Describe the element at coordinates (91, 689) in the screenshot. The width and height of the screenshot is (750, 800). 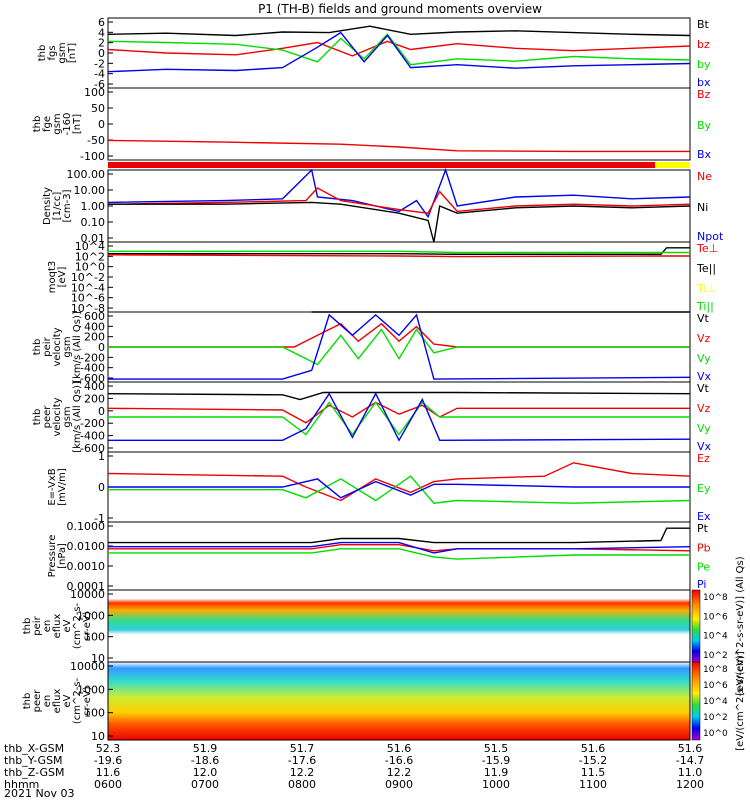
I see `y-tick-label: 1000` at that location.